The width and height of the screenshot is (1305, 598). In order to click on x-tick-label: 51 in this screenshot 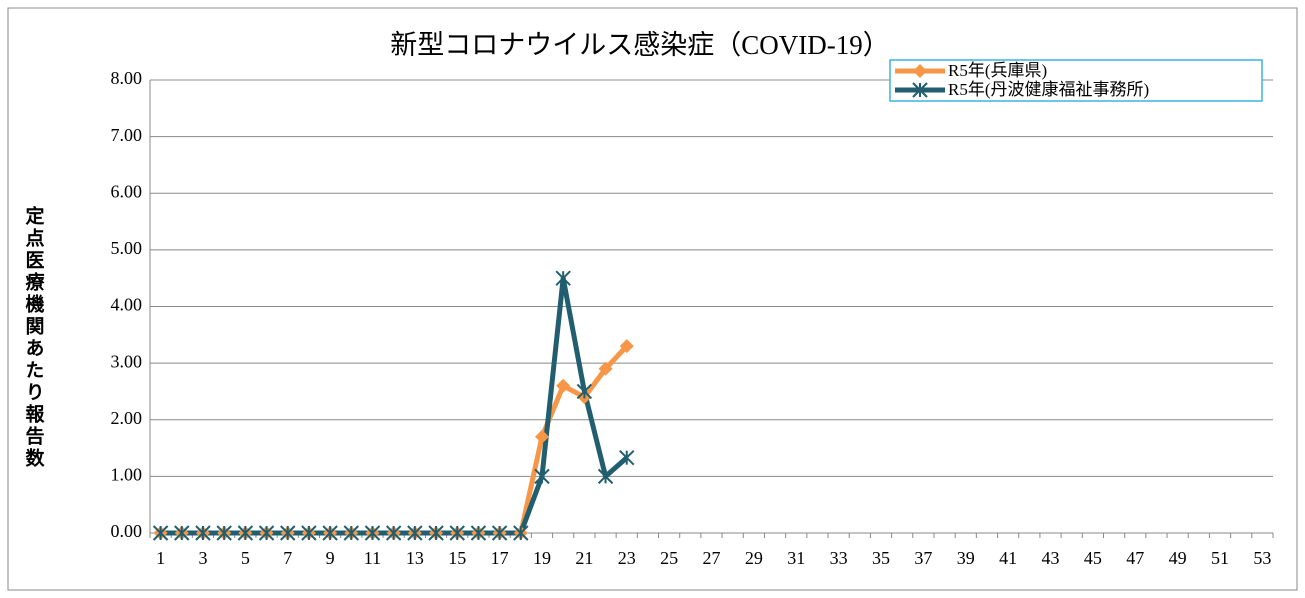, I will do `click(1220, 558)`.